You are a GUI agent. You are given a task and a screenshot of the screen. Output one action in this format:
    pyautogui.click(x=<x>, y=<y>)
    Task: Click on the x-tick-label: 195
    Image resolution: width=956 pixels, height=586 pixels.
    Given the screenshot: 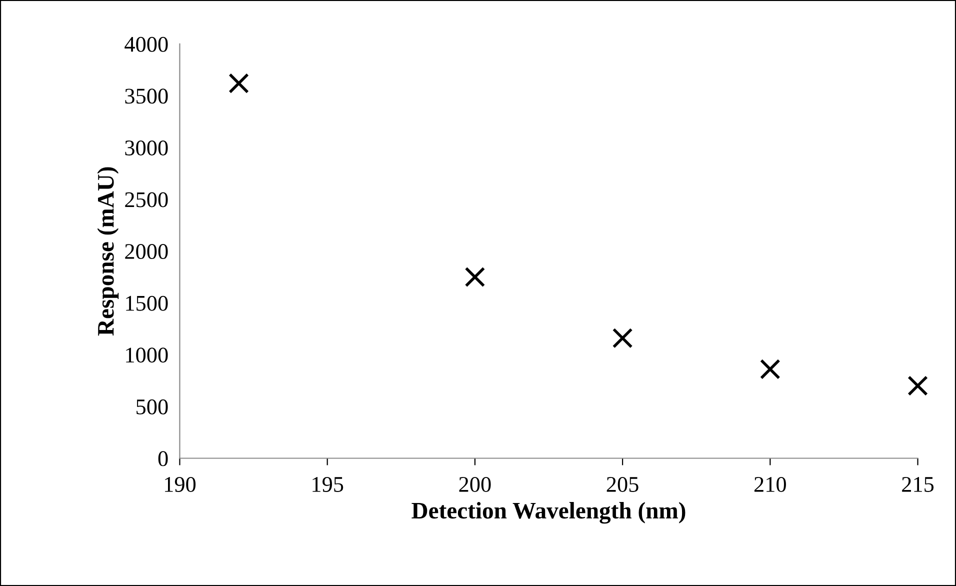 What is the action you would take?
    pyautogui.click(x=328, y=484)
    